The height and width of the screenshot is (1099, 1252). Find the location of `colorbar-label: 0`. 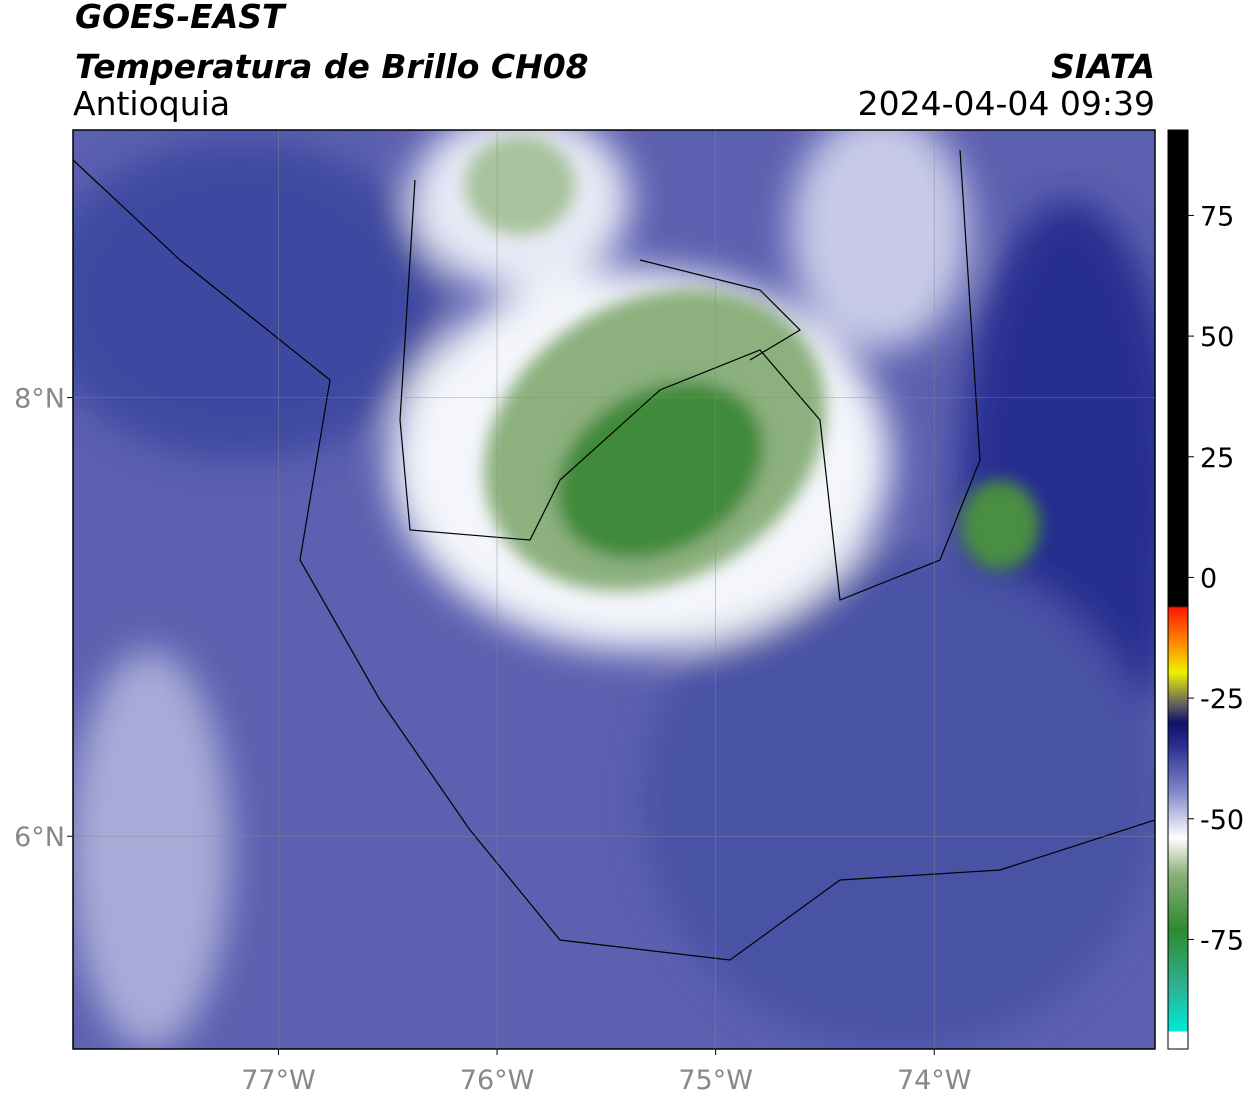

colorbar-label: 0 is located at coordinates (1208, 578).